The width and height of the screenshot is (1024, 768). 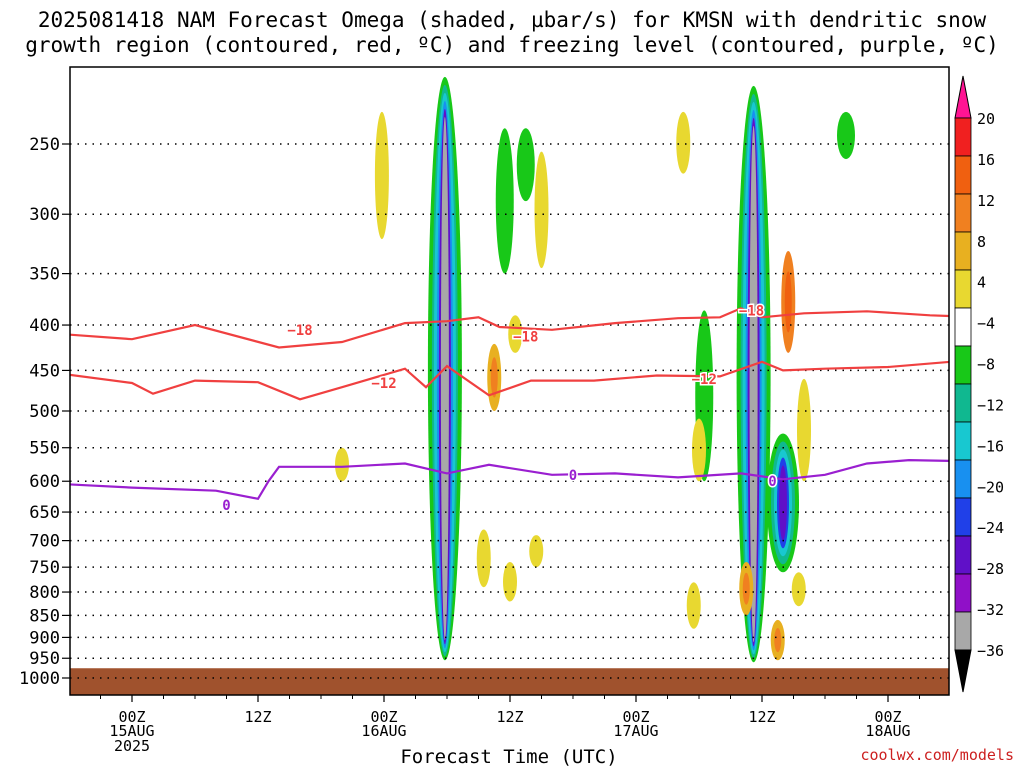 I want to click on colorbar-top-arrow, so click(x=963, y=97).